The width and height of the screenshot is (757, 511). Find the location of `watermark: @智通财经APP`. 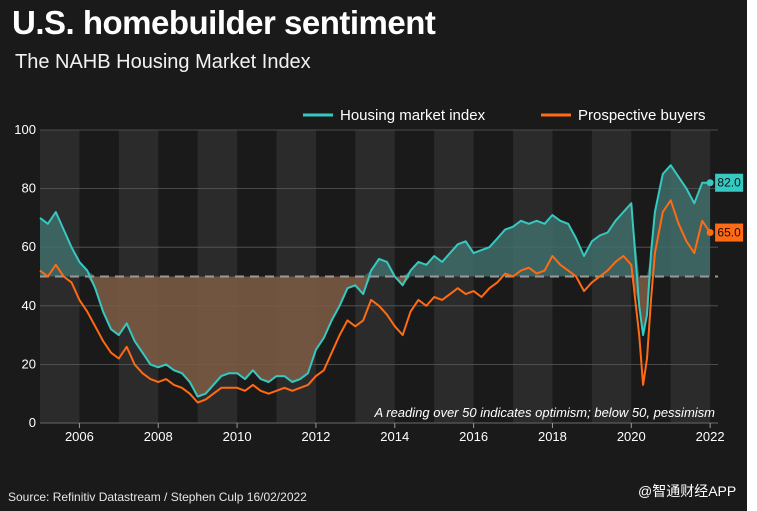

watermark: @智通财经APP is located at coordinates (687, 491).